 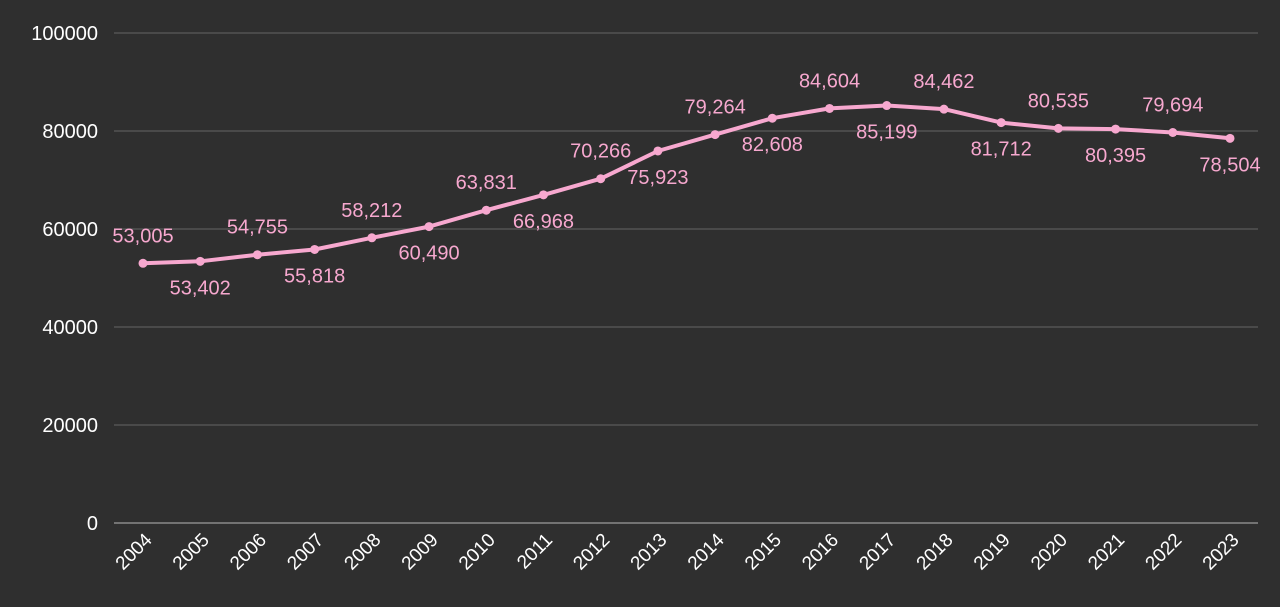 What do you see at coordinates (70, 132) in the screenshot?
I see `y-tick-label: 80000` at bounding box center [70, 132].